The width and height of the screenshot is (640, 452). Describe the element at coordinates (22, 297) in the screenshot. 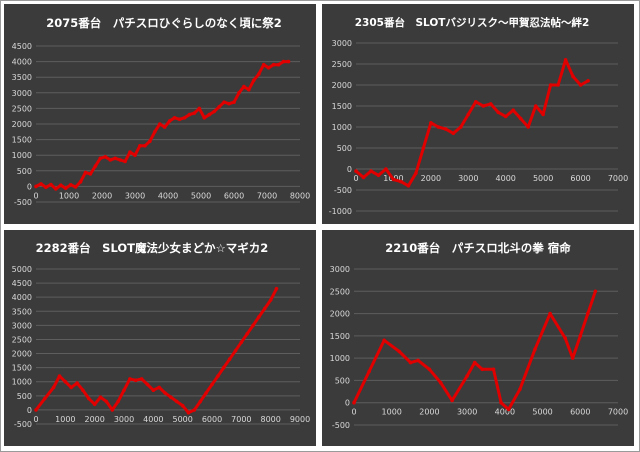

I see `y-tick-label: 4000` at that location.